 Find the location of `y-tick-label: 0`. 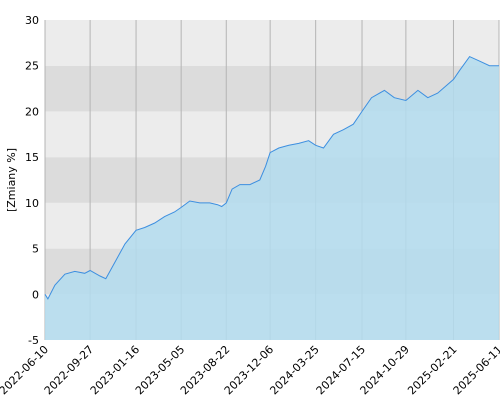

y-tick-label: 0 is located at coordinates (35, 294).